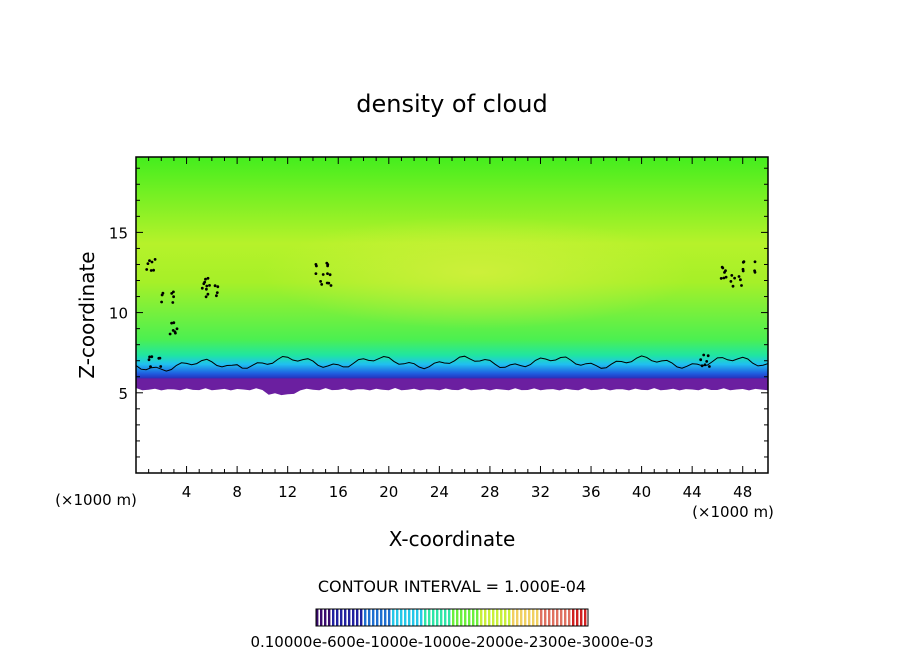 The width and height of the screenshot is (904, 654). What do you see at coordinates (388, 492) in the screenshot?
I see `x-tick-label: 20` at bounding box center [388, 492].